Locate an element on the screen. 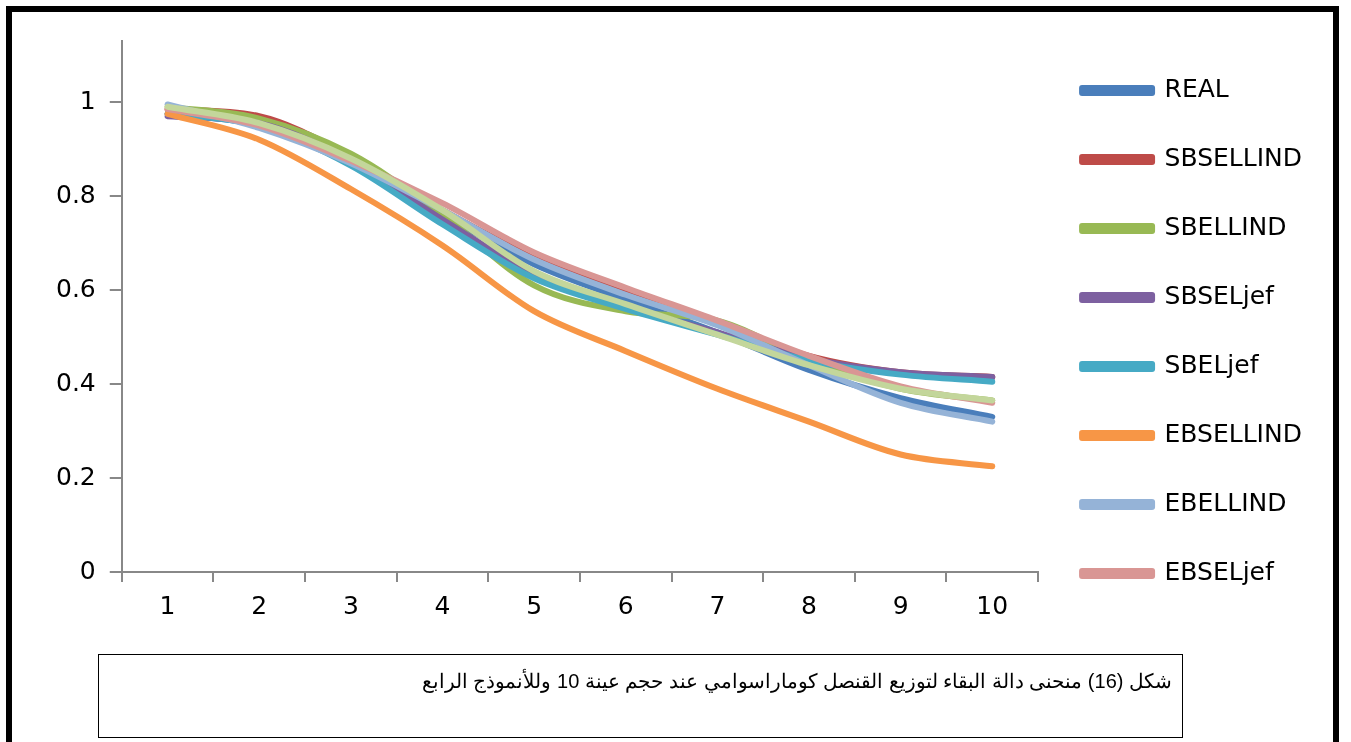 The height and width of the screenshot is (742, 1351). legend-label: REAL is located at coordinates (1196, 88).